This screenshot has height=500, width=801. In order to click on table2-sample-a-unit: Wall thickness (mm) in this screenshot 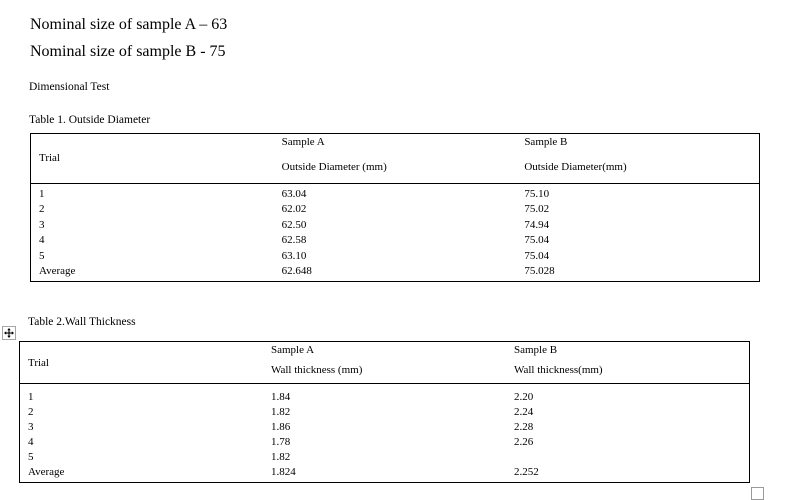, I will do `click(316, 370)`.